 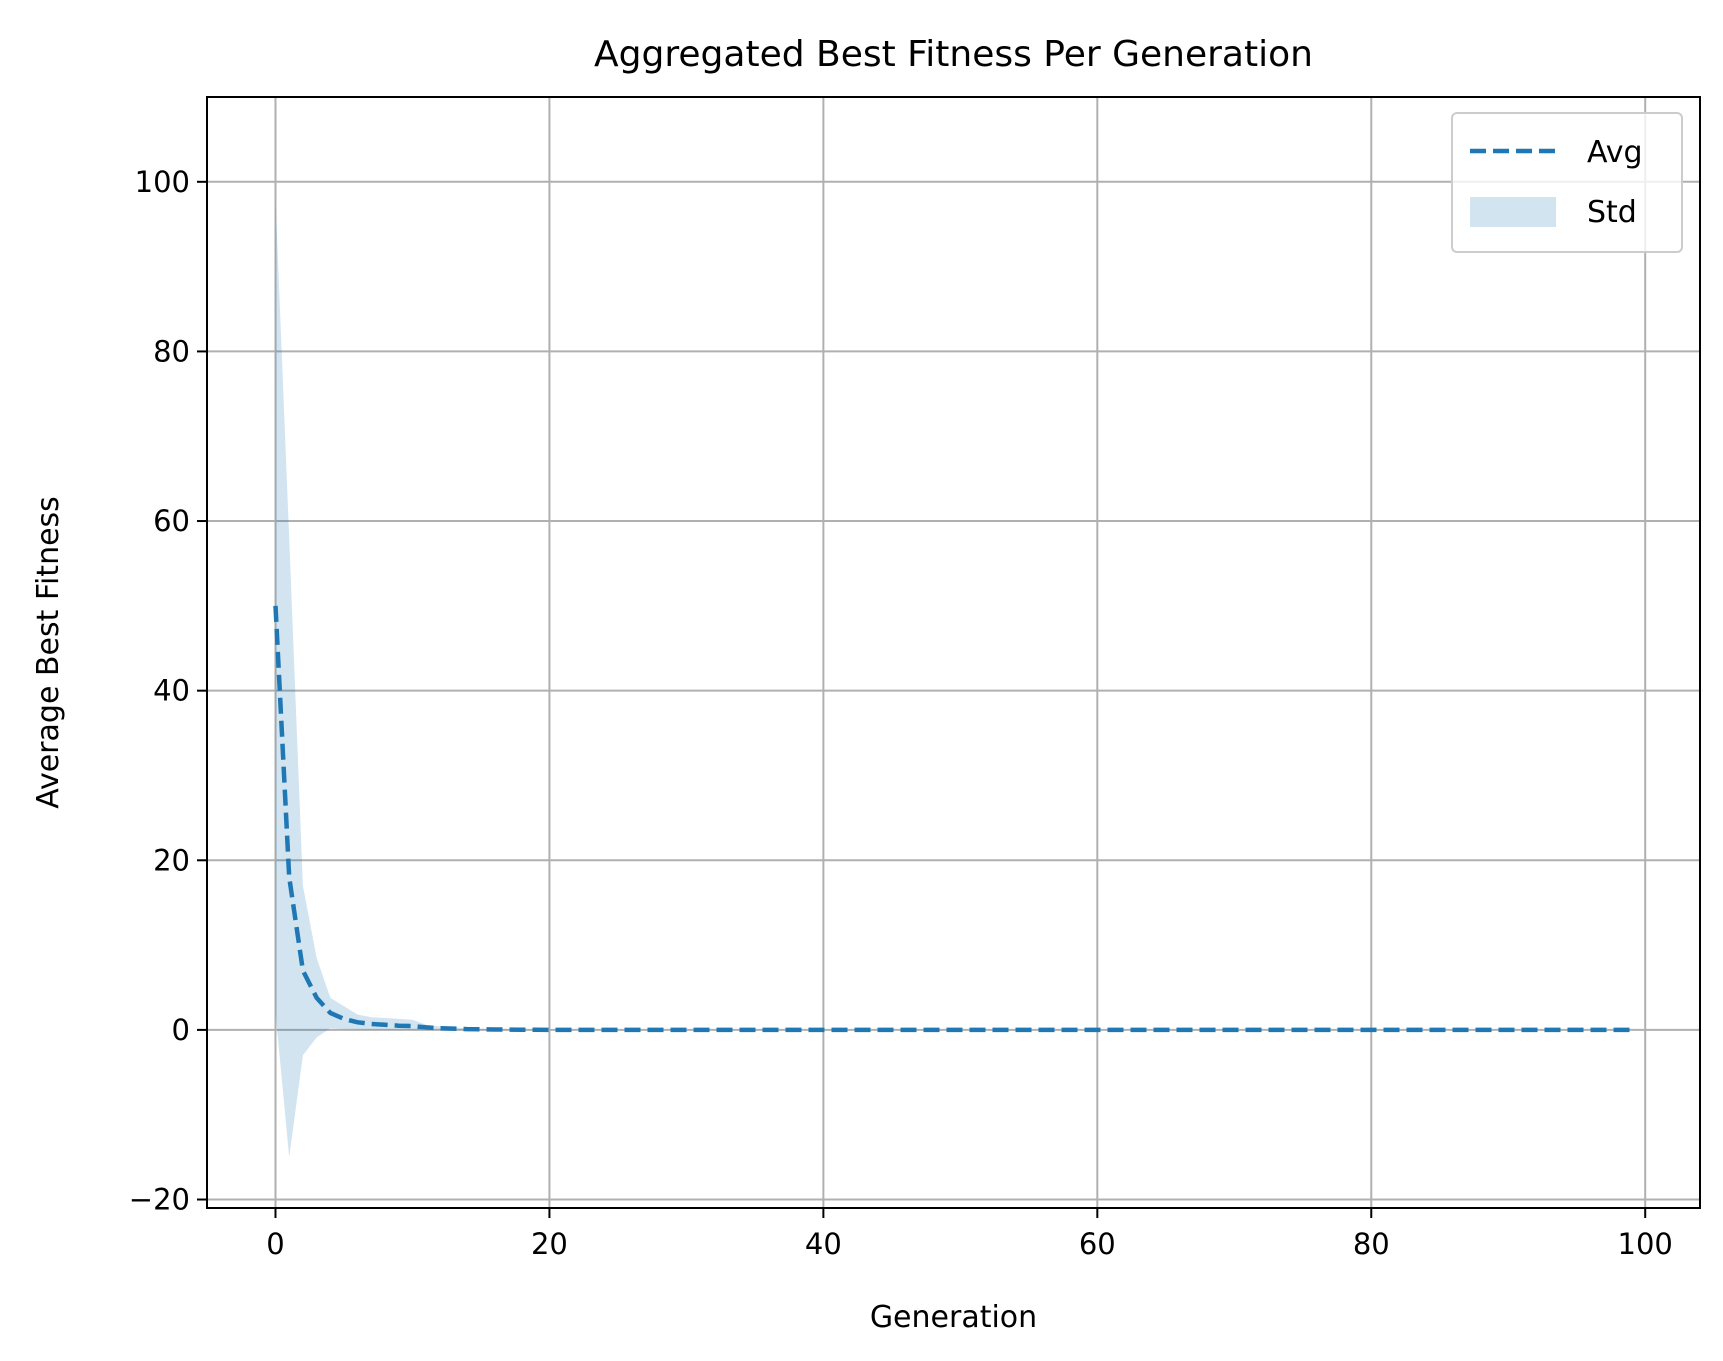 I want to click on x-tick-label: 80, so click(x=1371, y=1244).